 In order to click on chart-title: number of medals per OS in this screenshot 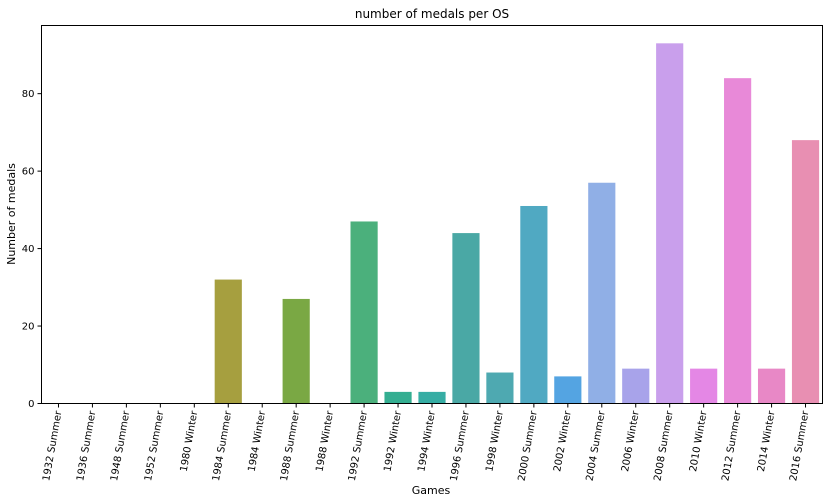, I will do `click(432, 14)`.